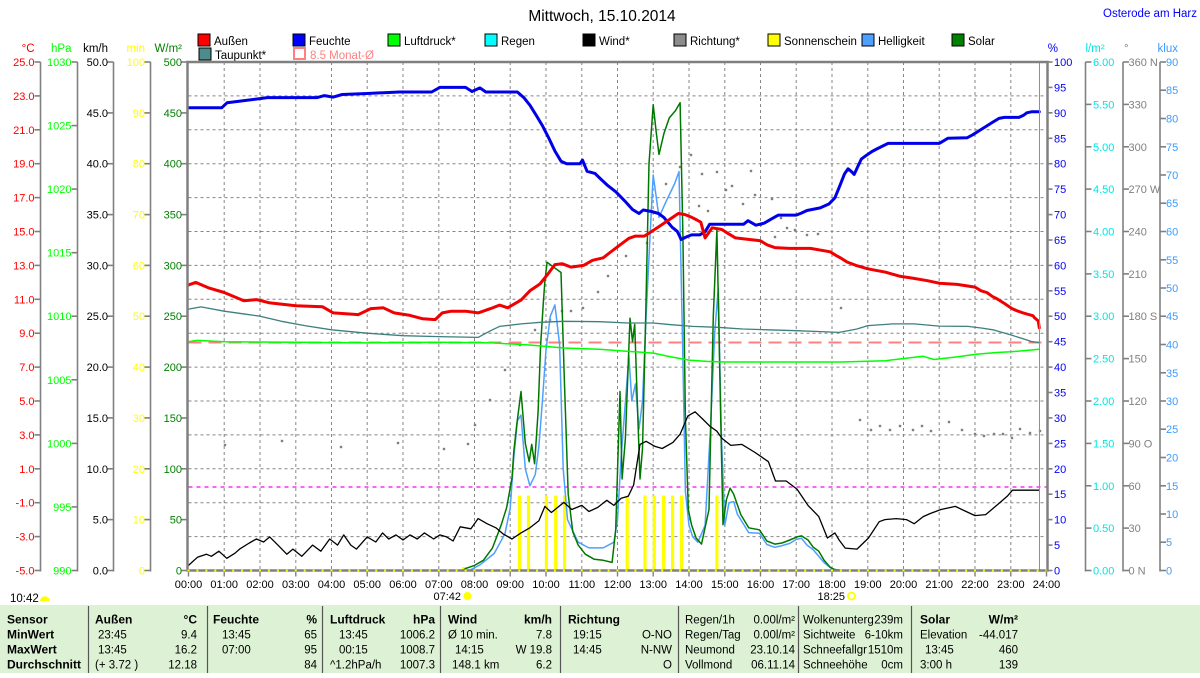 The height and width of the screenshot is (678, 1200). I want to click on svg-text: 14:15, so click(469, 651).